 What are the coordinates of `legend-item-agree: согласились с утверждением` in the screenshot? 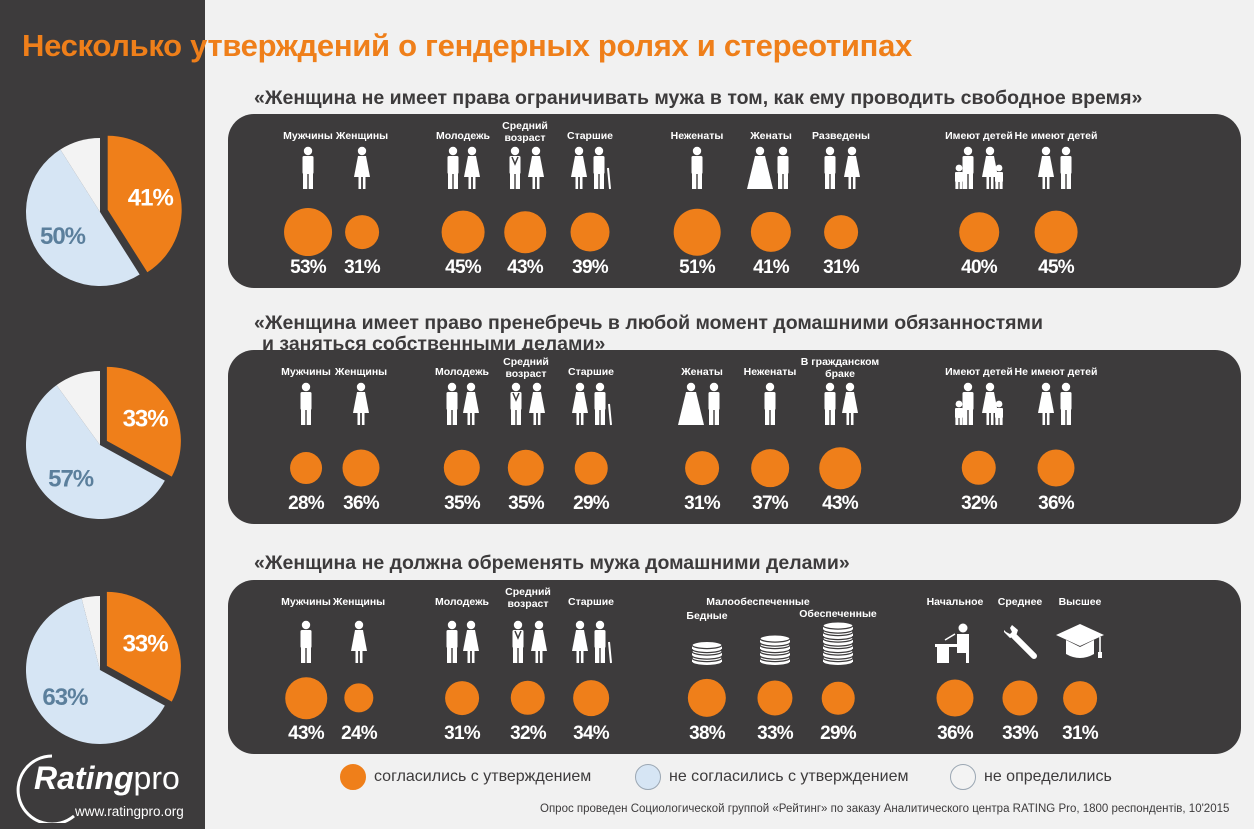 It's located at (465, 777).